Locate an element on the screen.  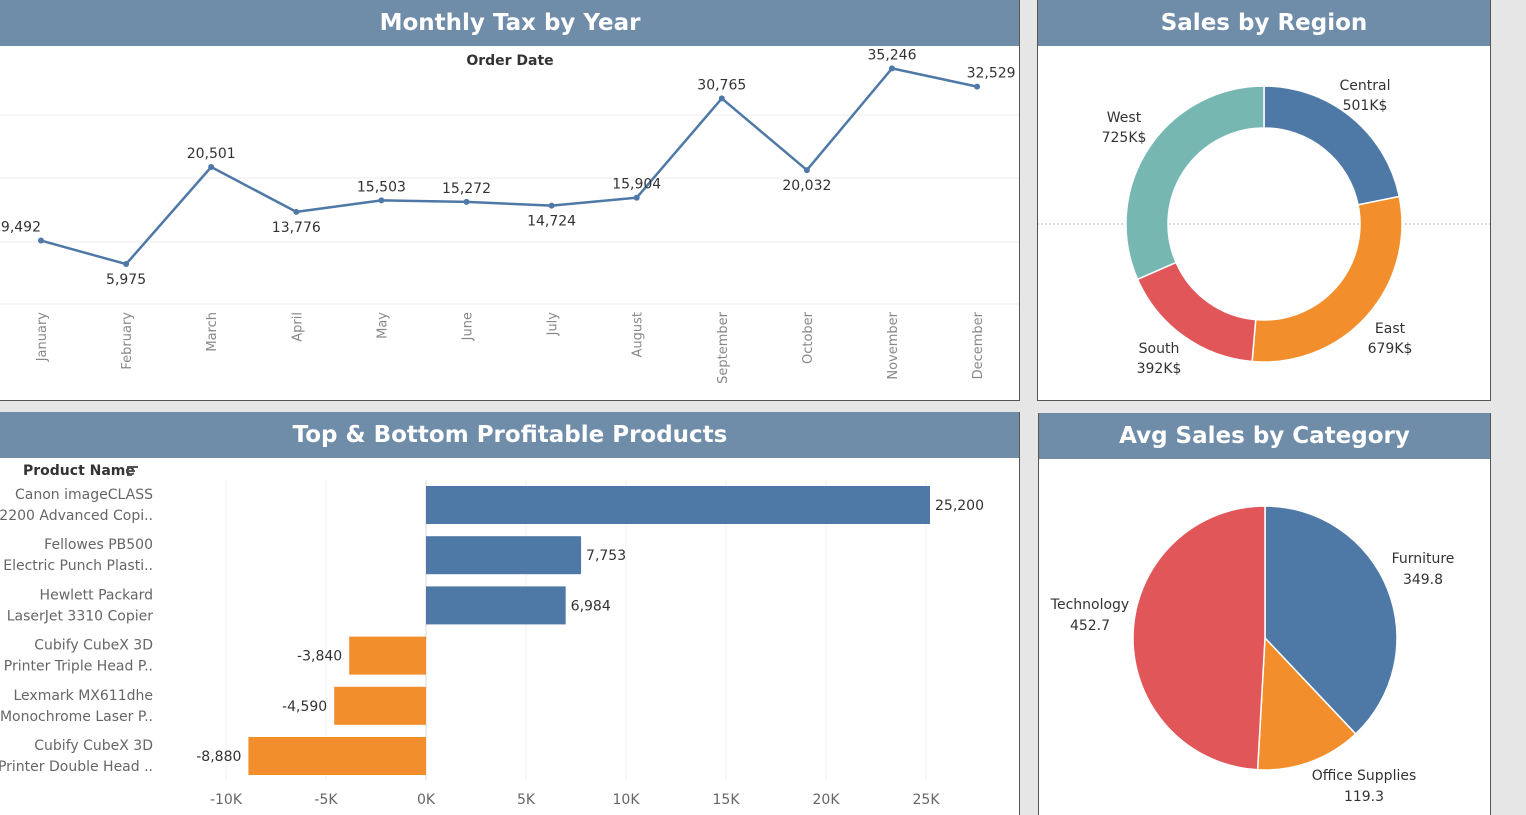
category-slice-technology is located at coordinates (1199, 638).